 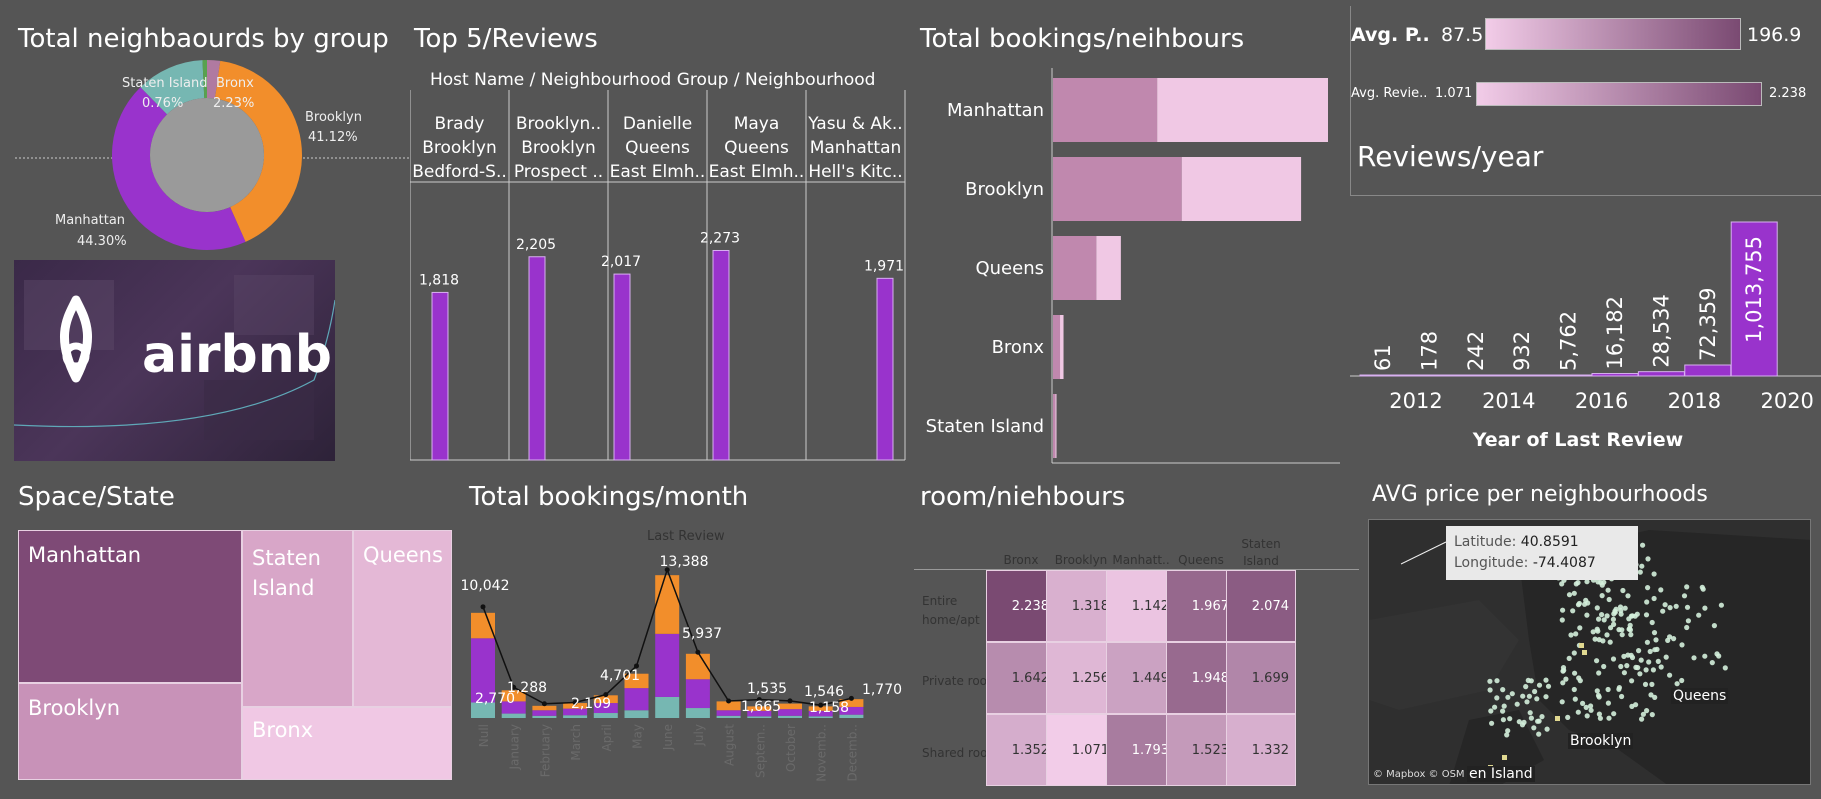 What do you see at coordinates (1581, 645) in the screenshot?
I see `map-highlight-point` at bounding box center [1581, 645].